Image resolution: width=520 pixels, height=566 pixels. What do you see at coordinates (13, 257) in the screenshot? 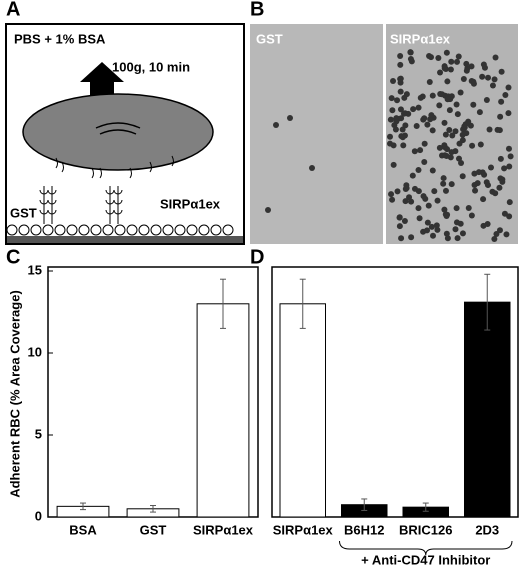
I see `panel-label: C` at bounding box center [13, 257].